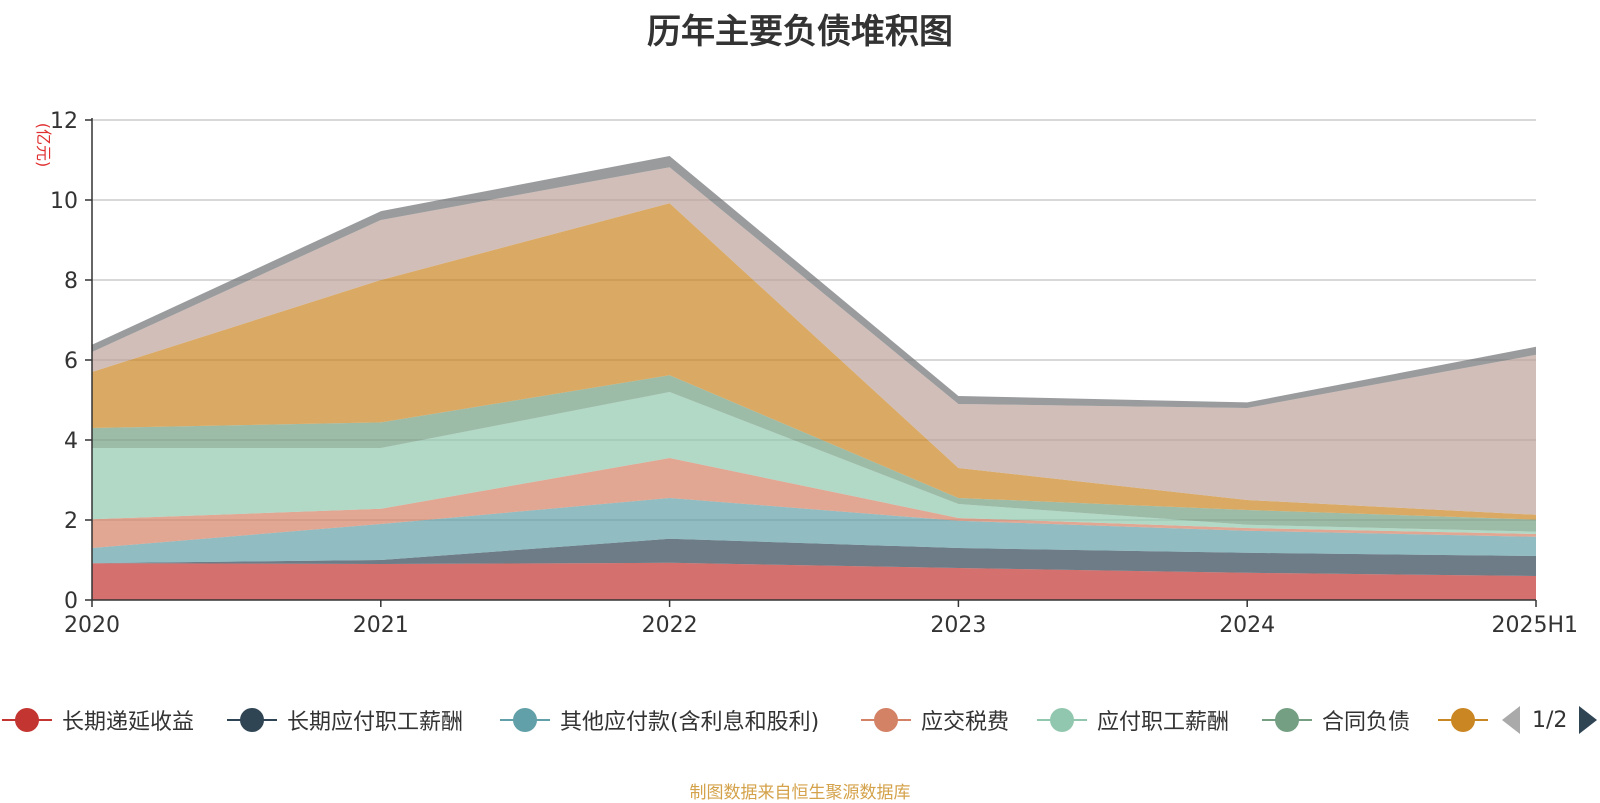 This screenshot has width=1600, height=803. I want to click on y-axis-unit-label: (亿元), so click(43, 145).